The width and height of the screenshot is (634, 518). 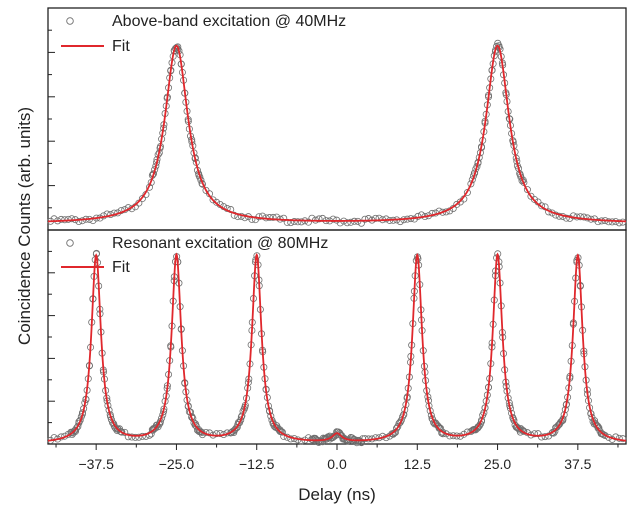 I want to click on y-axis-title: Coincidence Counts (arb. units), so click(x=24, y=226).